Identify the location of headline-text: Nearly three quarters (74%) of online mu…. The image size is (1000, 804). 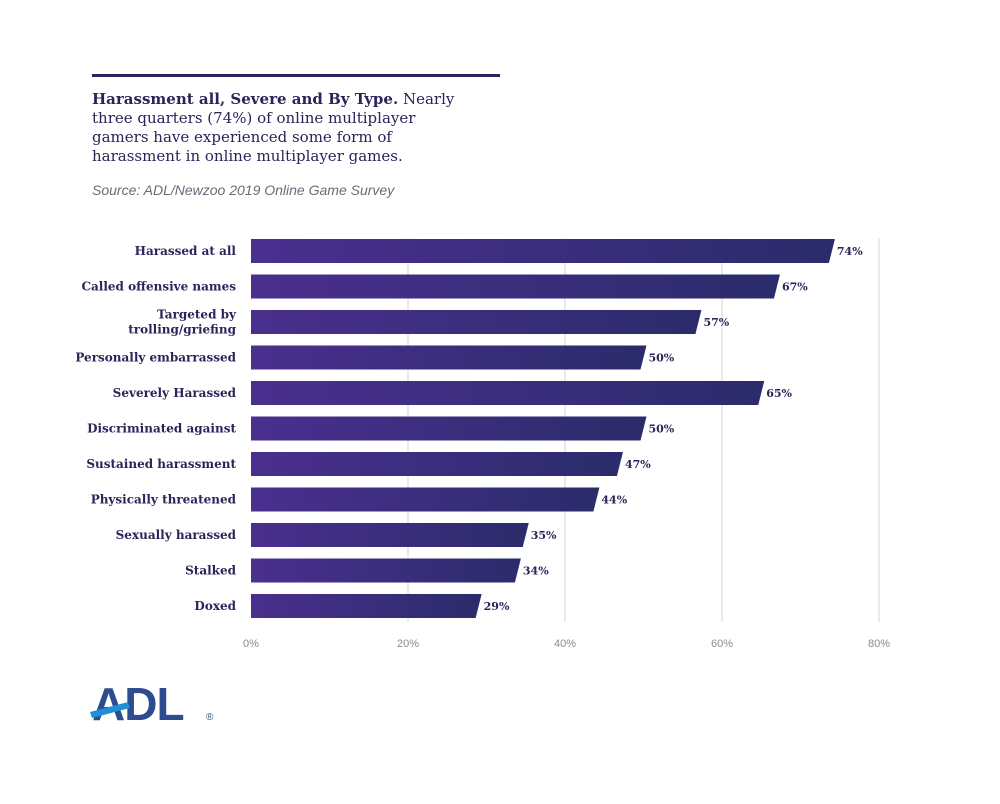
(273, 127).